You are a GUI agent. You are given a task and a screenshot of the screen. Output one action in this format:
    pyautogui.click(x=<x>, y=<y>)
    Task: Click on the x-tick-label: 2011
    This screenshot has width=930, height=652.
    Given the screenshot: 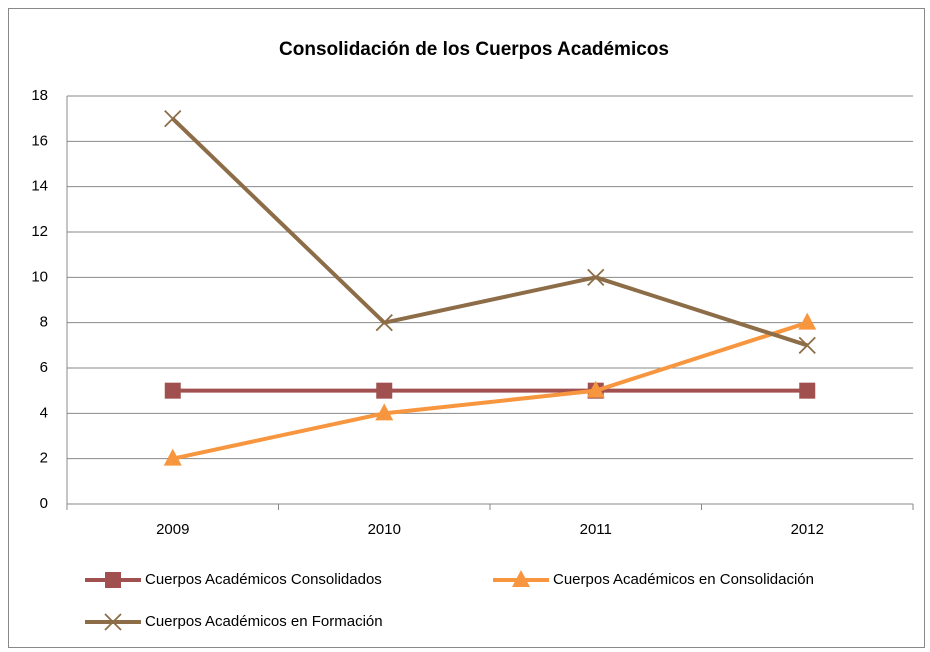 What is the action you would take?
    pyautogui.click(x=596, y=529)
    